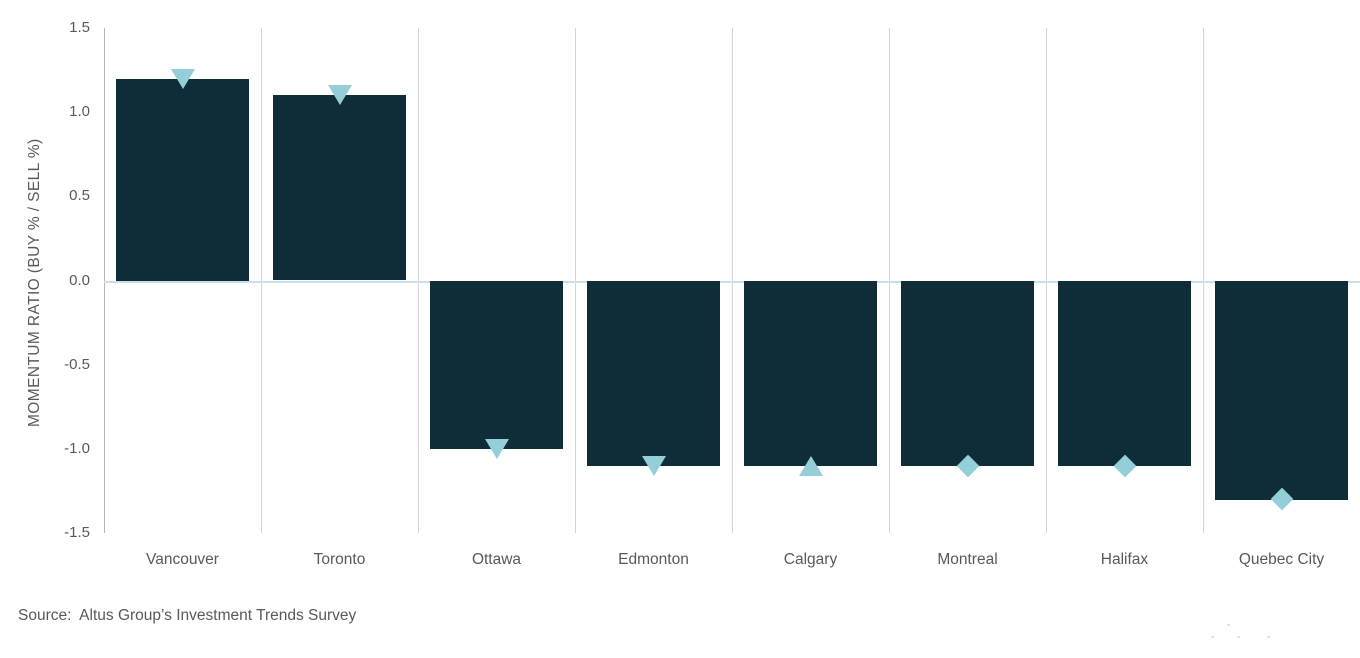  Describe the element at coordinates (79, 27) in the screenshot. I see `y-tick-label: 1.5` at that location.